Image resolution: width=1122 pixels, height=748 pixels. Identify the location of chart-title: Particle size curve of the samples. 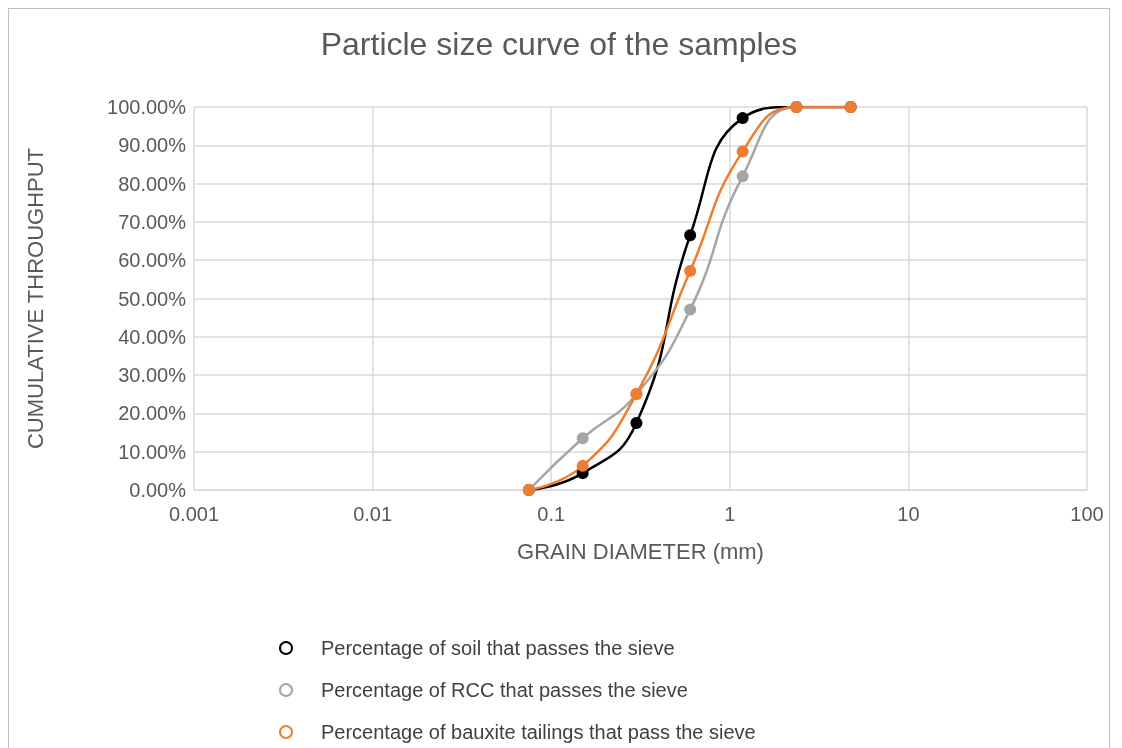
(559, 44).